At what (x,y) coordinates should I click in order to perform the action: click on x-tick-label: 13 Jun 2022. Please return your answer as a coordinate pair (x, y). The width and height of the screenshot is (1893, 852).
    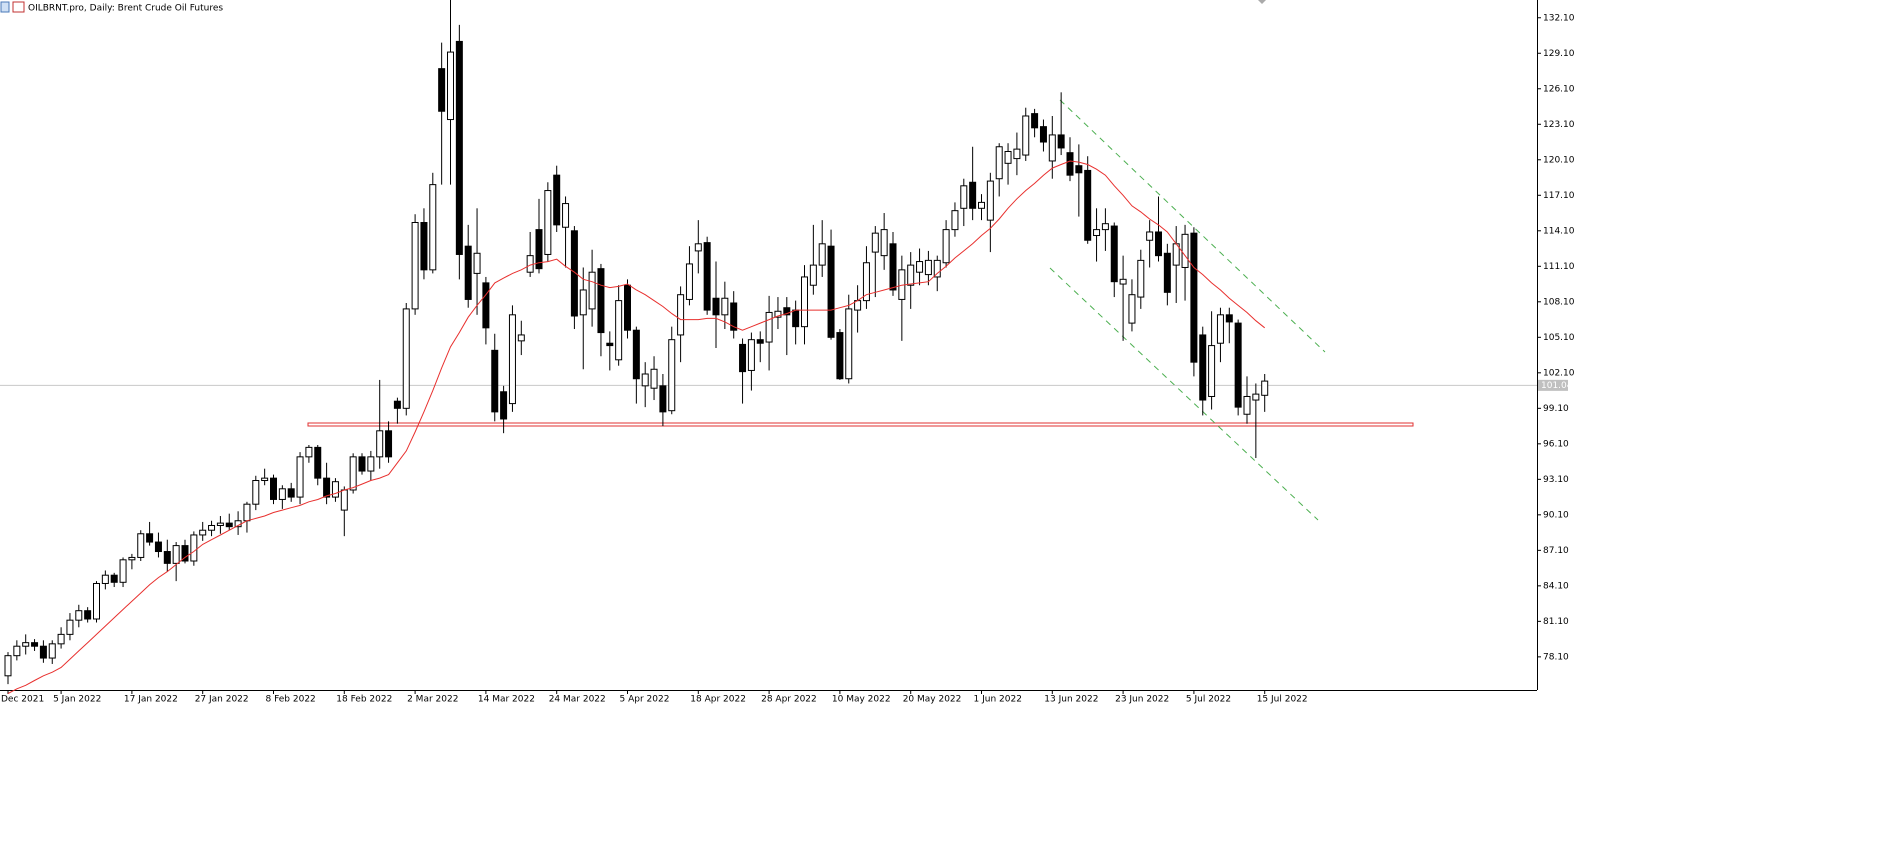
    Looking at the image, I should click on (1071, 700).